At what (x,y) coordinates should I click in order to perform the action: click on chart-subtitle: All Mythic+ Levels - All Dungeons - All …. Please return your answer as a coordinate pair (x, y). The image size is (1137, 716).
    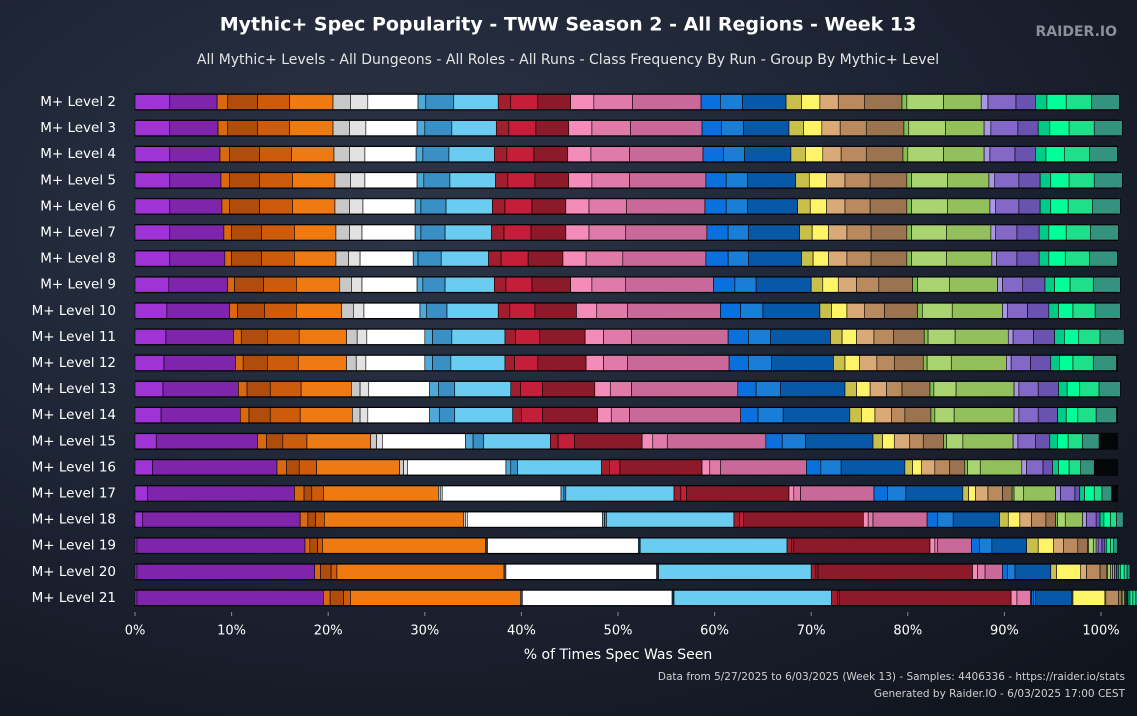
    Looking at the image, I should click on (568, 60).